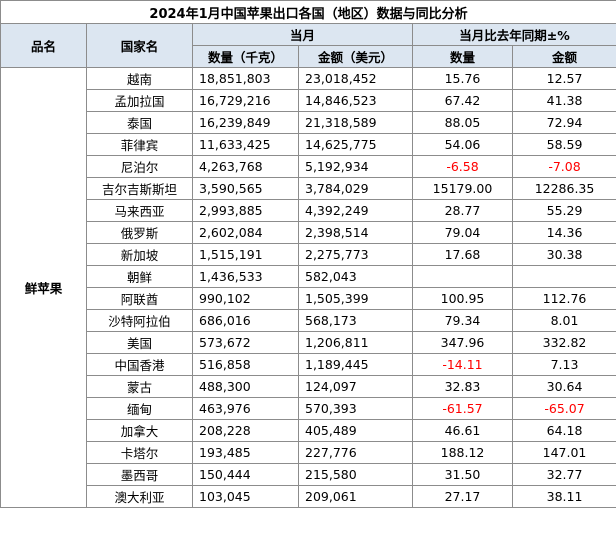 The image size is (616, 534). Describe the element at coordinates (563, 276) in the screenshot. I see `cell-yoy-amount` at that location.